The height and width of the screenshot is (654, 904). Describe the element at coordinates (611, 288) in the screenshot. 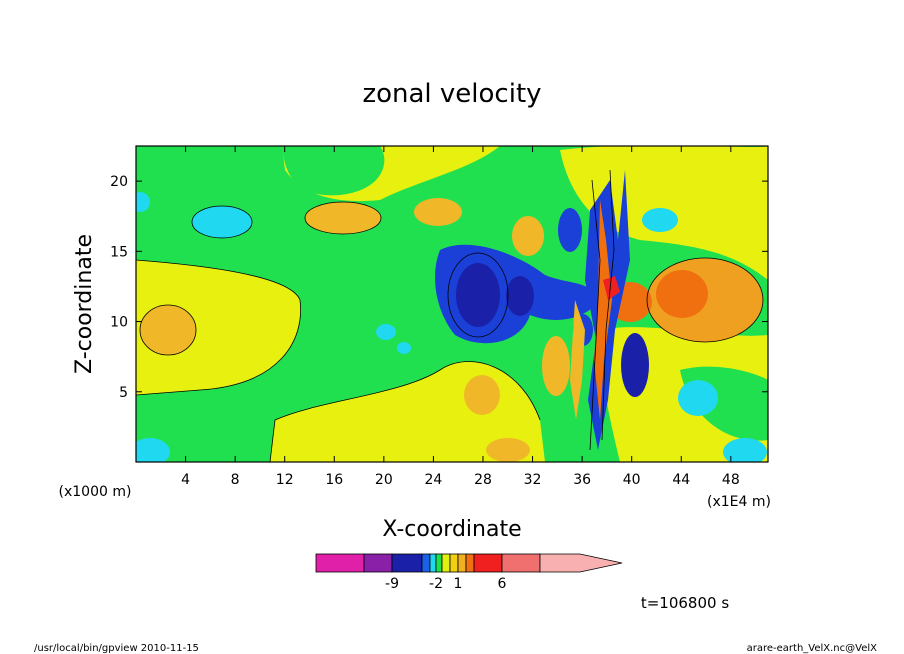

I see `contour-red-core` at that location.